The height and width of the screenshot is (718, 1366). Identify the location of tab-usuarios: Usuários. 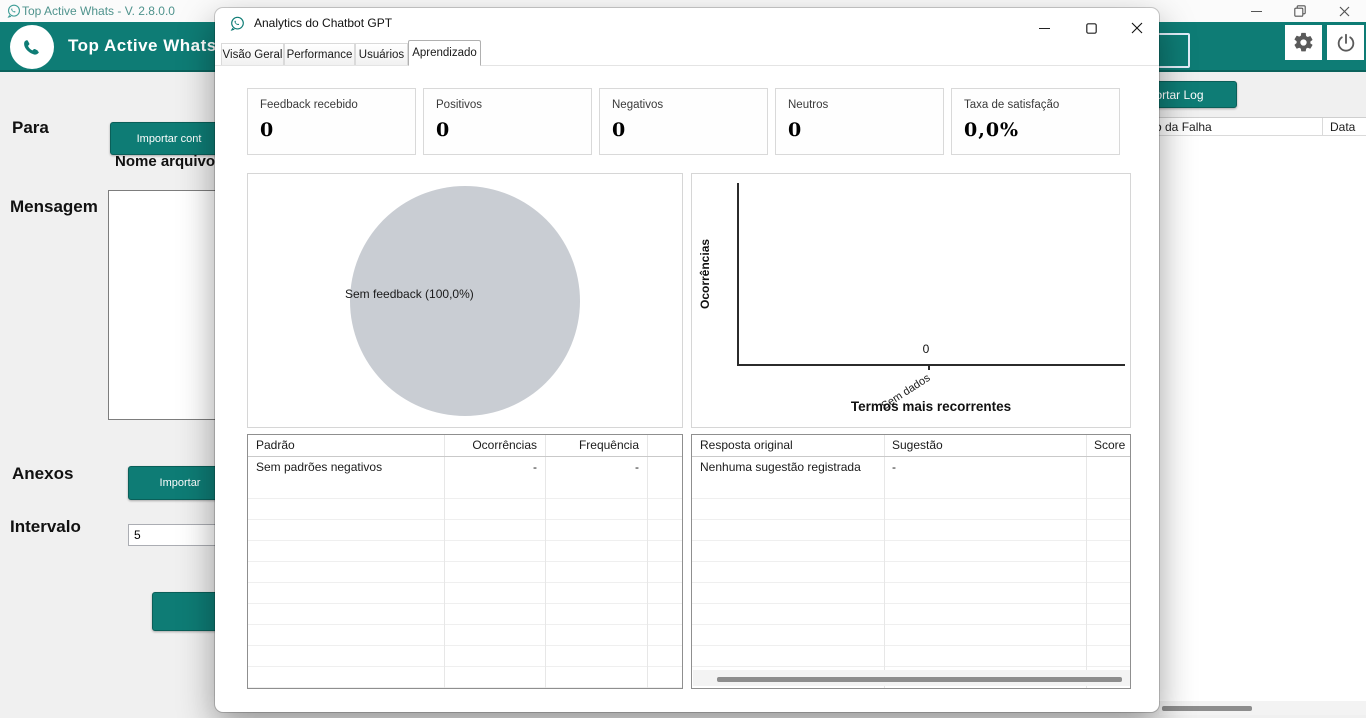
(381, 54).